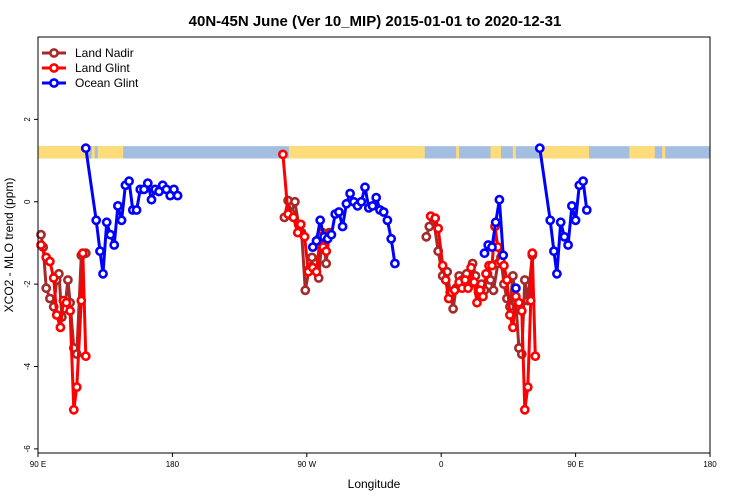 The width and height of the screenshot is (750, 500). I want to click on x-tick-label: 90 E, so click(575, 464).